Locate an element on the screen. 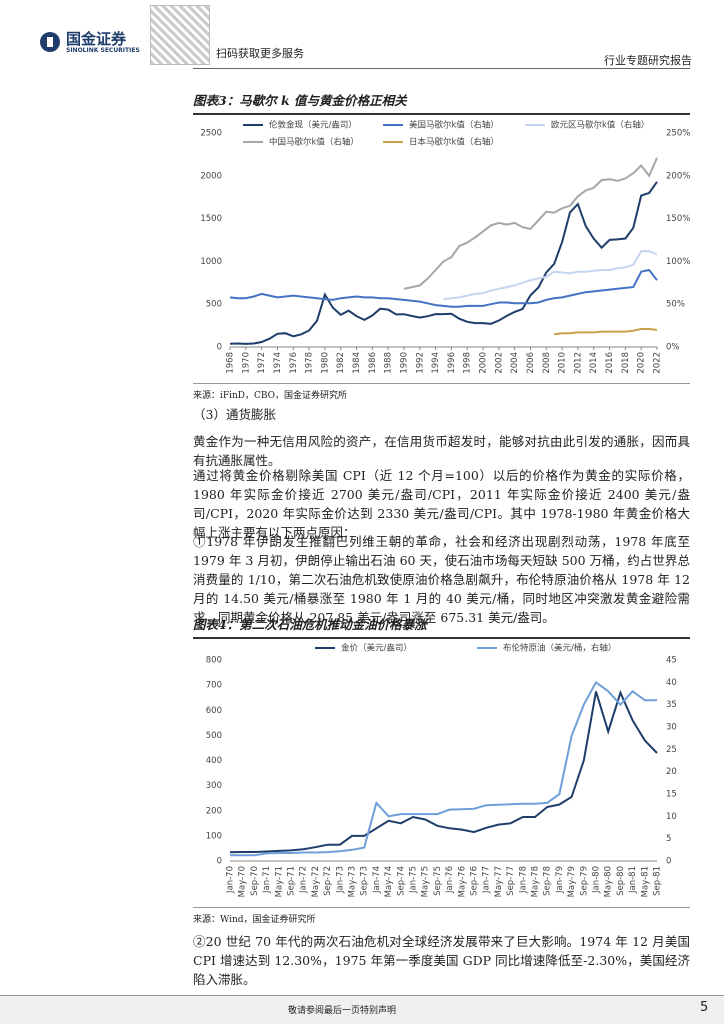 The width and height of the screenshot is (724, 1024). x-tick-label: 2012 is located at coordinates (578, 363).